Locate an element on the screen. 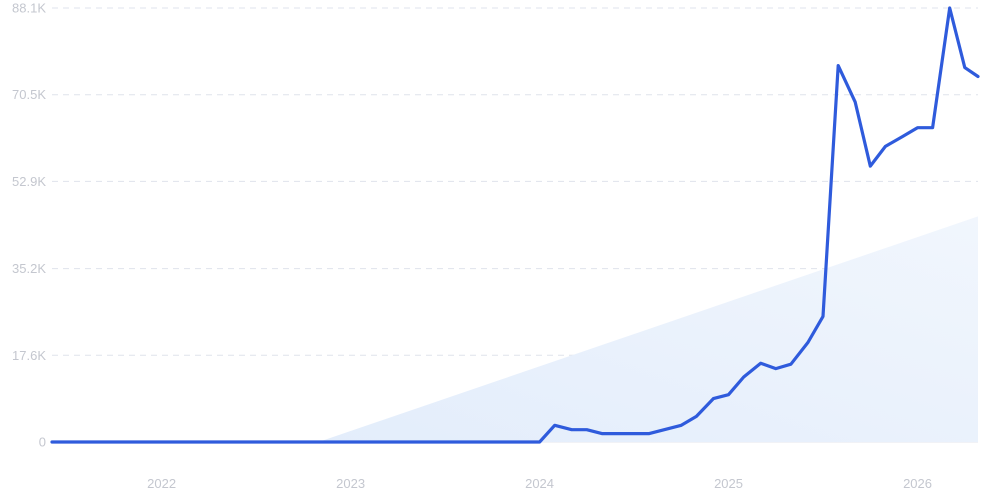 The width and height of the screenshot is (981, 500). y-tick-label: 0 is located at coordinates (42, 442).